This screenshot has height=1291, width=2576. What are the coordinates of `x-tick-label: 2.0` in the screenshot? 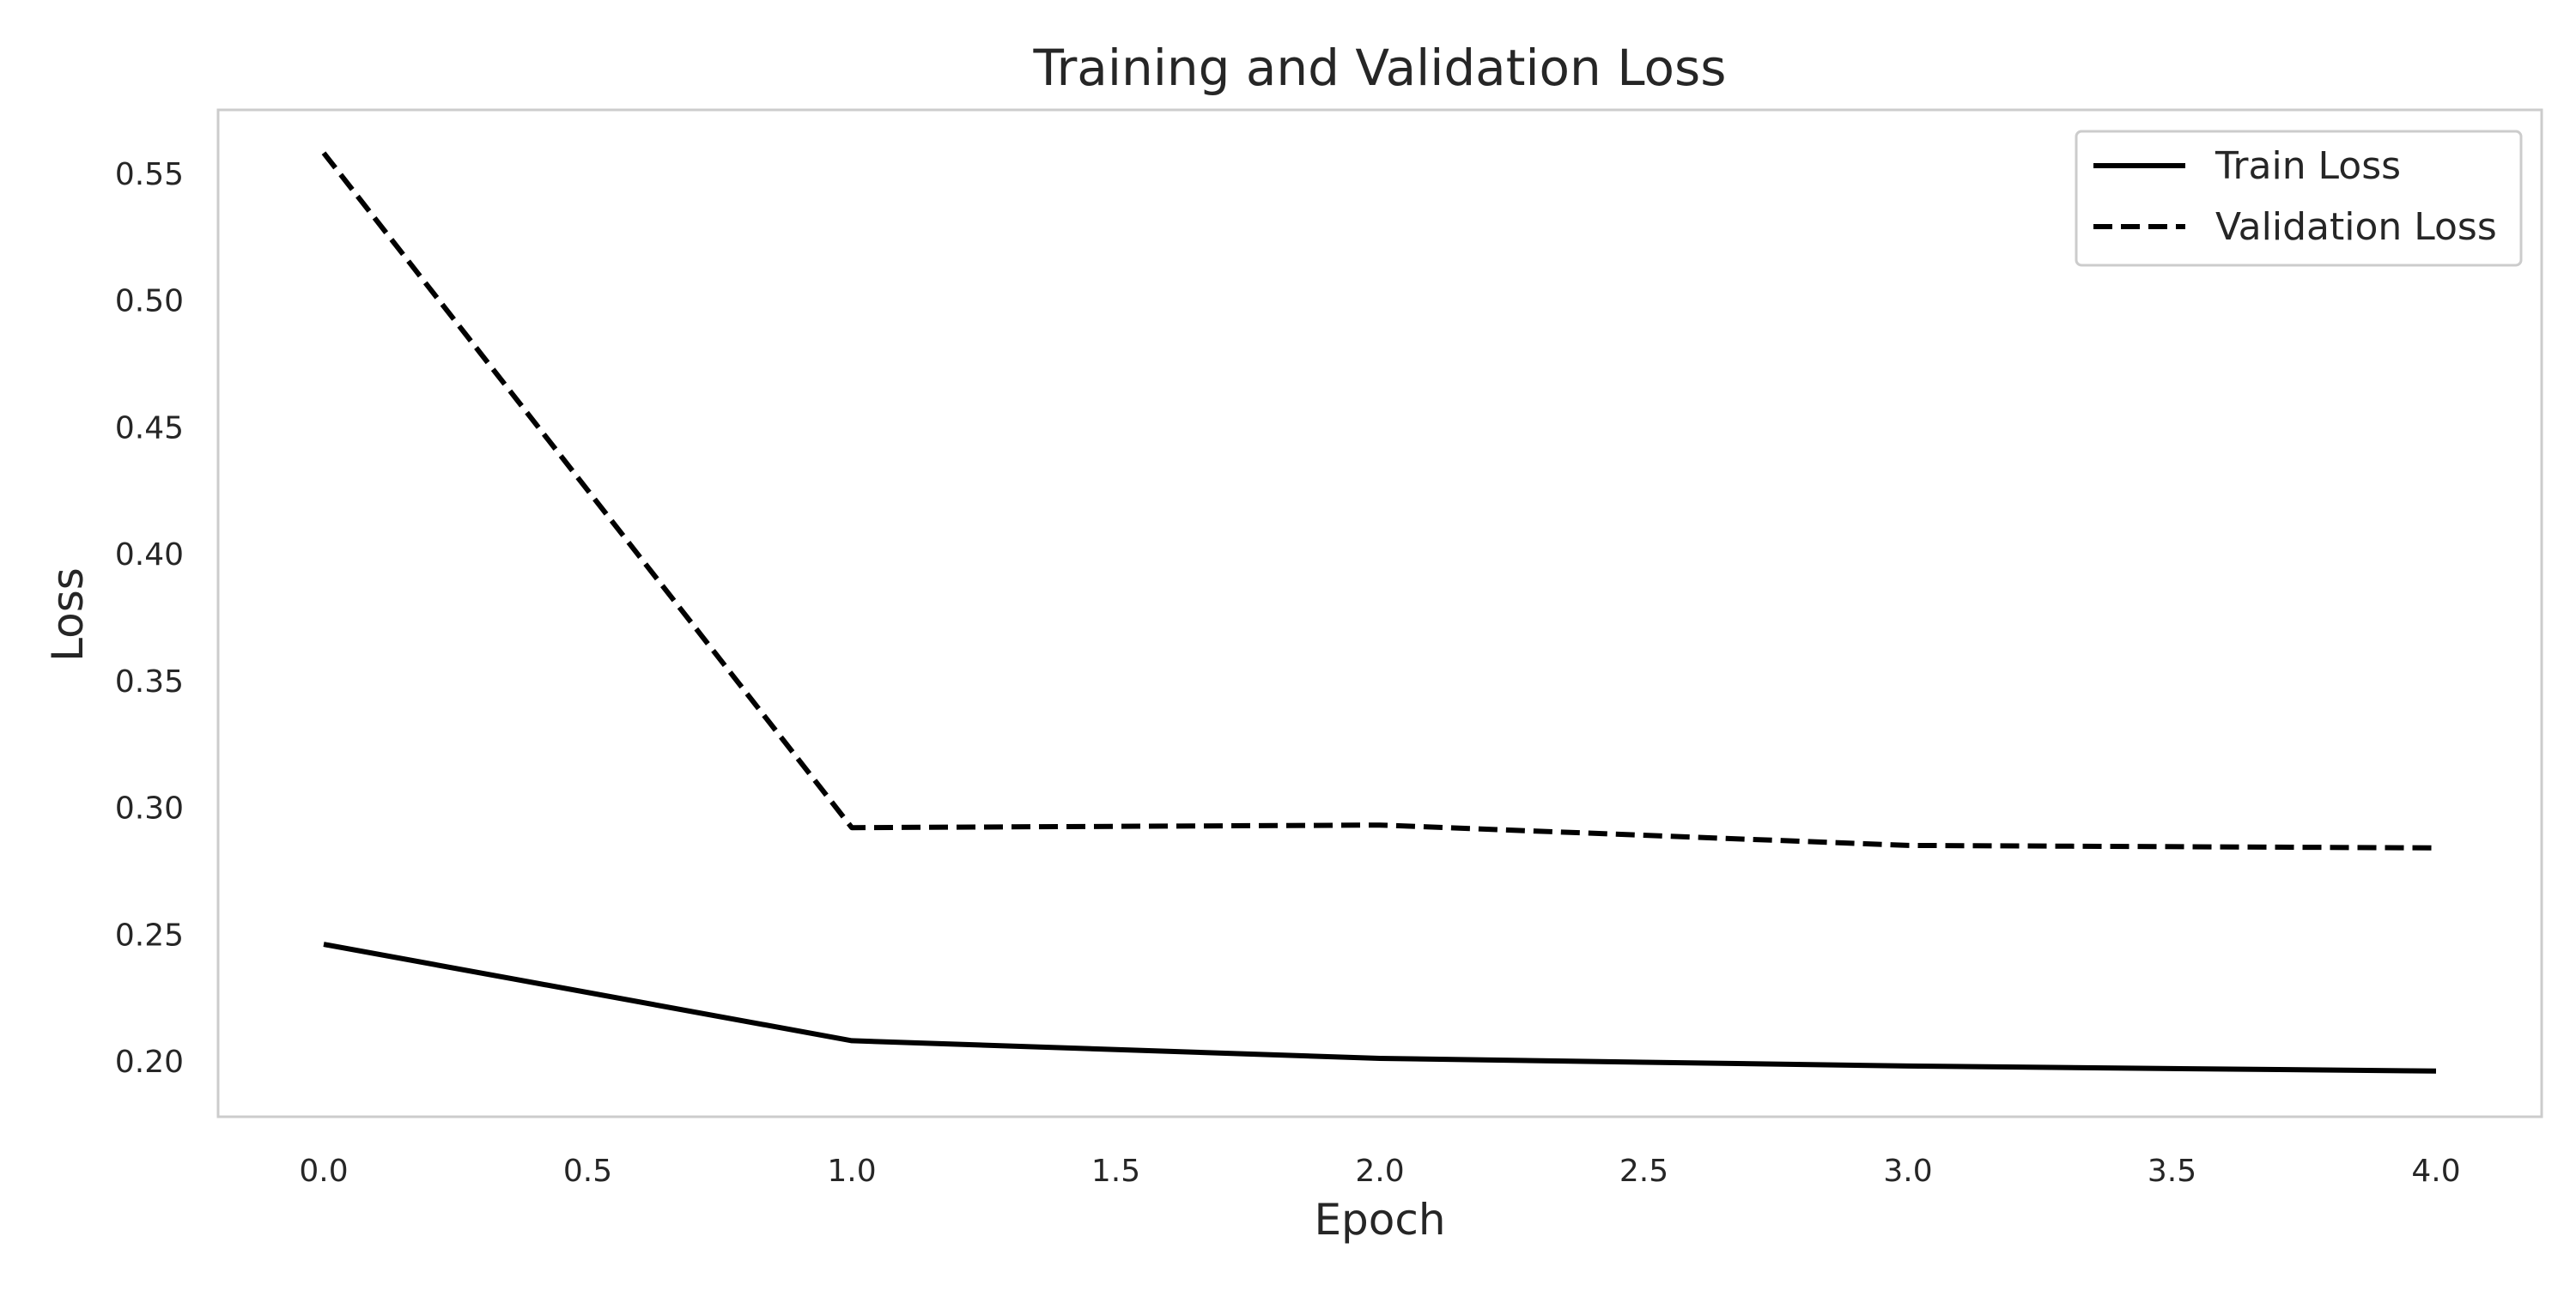 It's located at (1379, 1172).